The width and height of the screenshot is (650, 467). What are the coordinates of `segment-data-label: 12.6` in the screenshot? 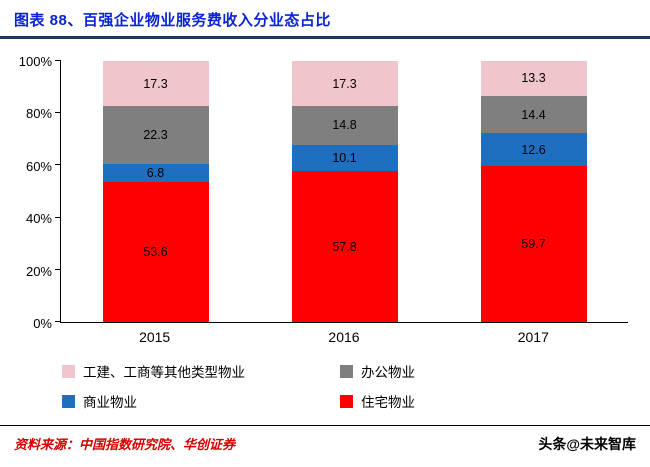 It's located at (533, 149).